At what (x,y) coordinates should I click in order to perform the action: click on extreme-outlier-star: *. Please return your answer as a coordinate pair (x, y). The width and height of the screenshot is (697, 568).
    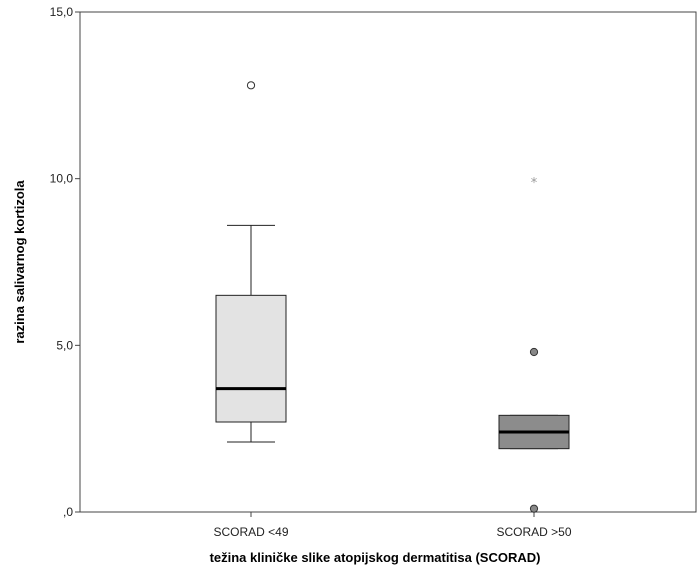
    Looking at the image, I should click on (534, 183).